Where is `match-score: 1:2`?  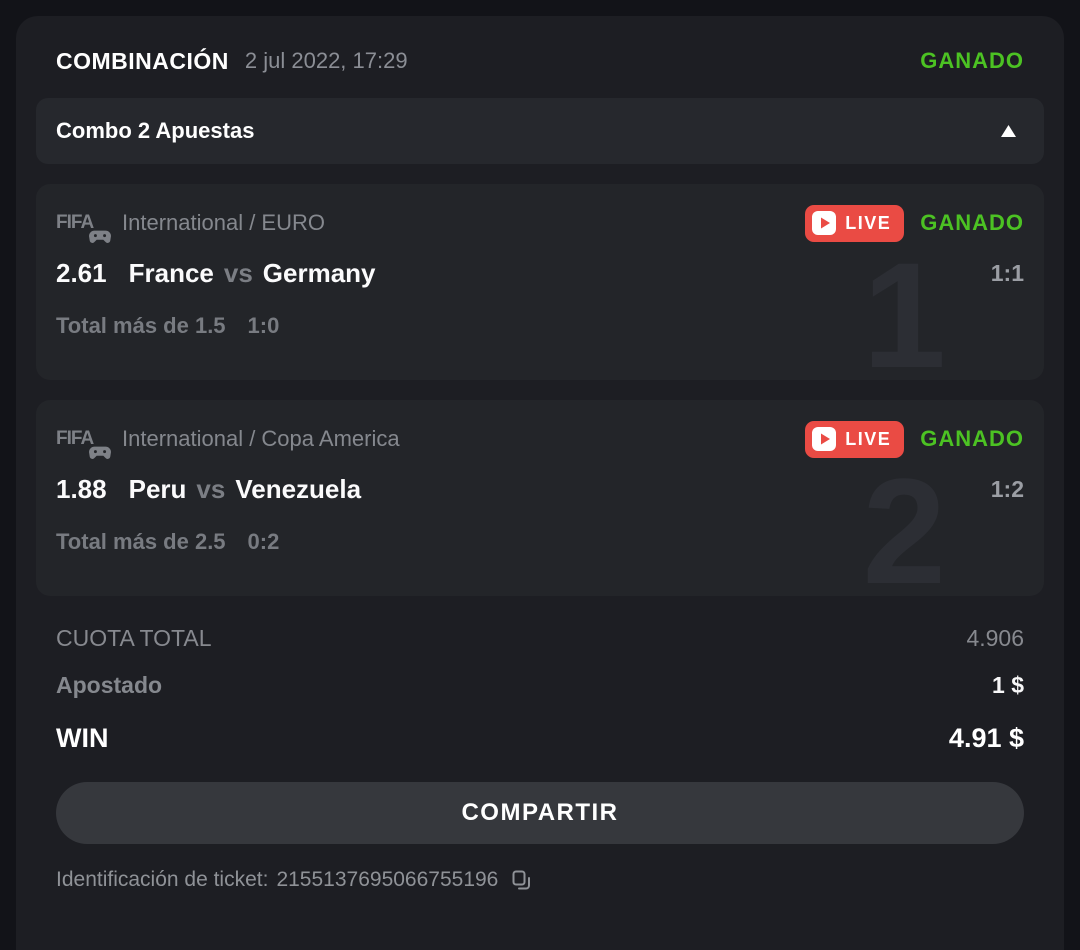 match-score: 1:2 is located at coordinates (1007, 488).